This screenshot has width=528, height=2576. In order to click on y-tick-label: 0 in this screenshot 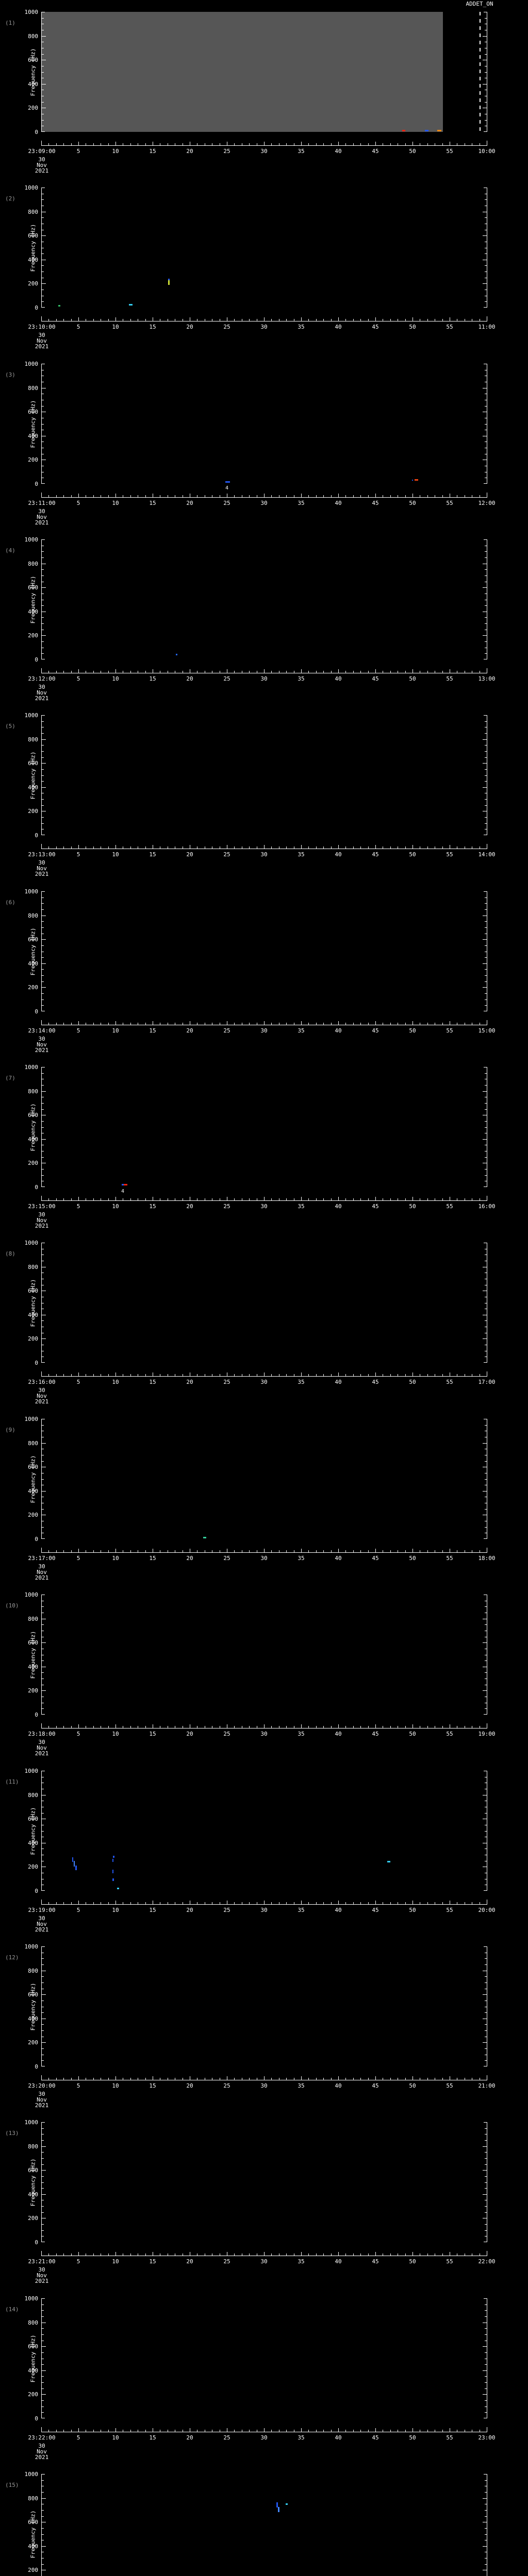, I will do `click(37, 307)`.